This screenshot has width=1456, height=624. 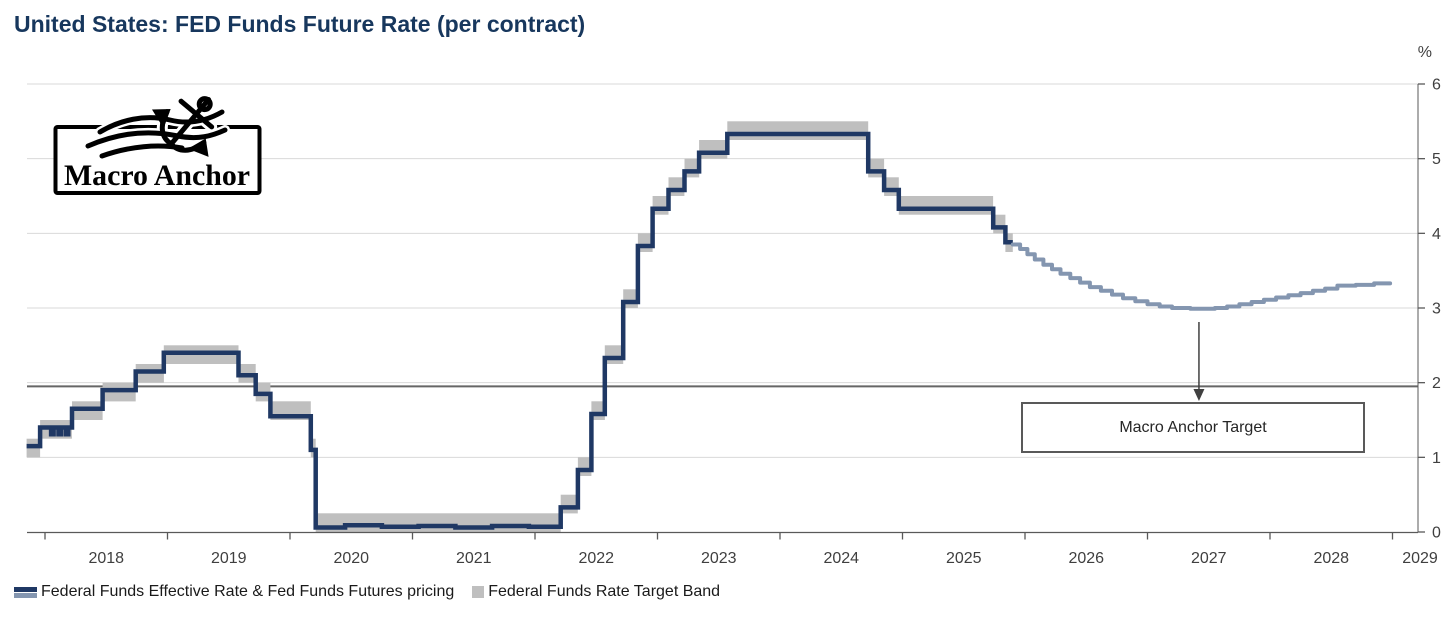 I want to click on target-annotation-label: Macro Anchor Target, so click(x=1193, y=427).